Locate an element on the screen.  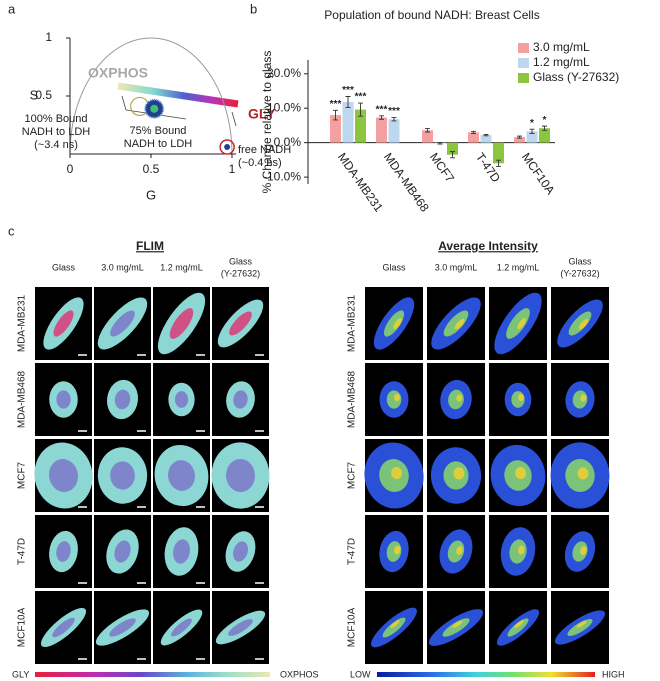
column-header: 1.2 mg/mL is located at coordinates (518, 267).